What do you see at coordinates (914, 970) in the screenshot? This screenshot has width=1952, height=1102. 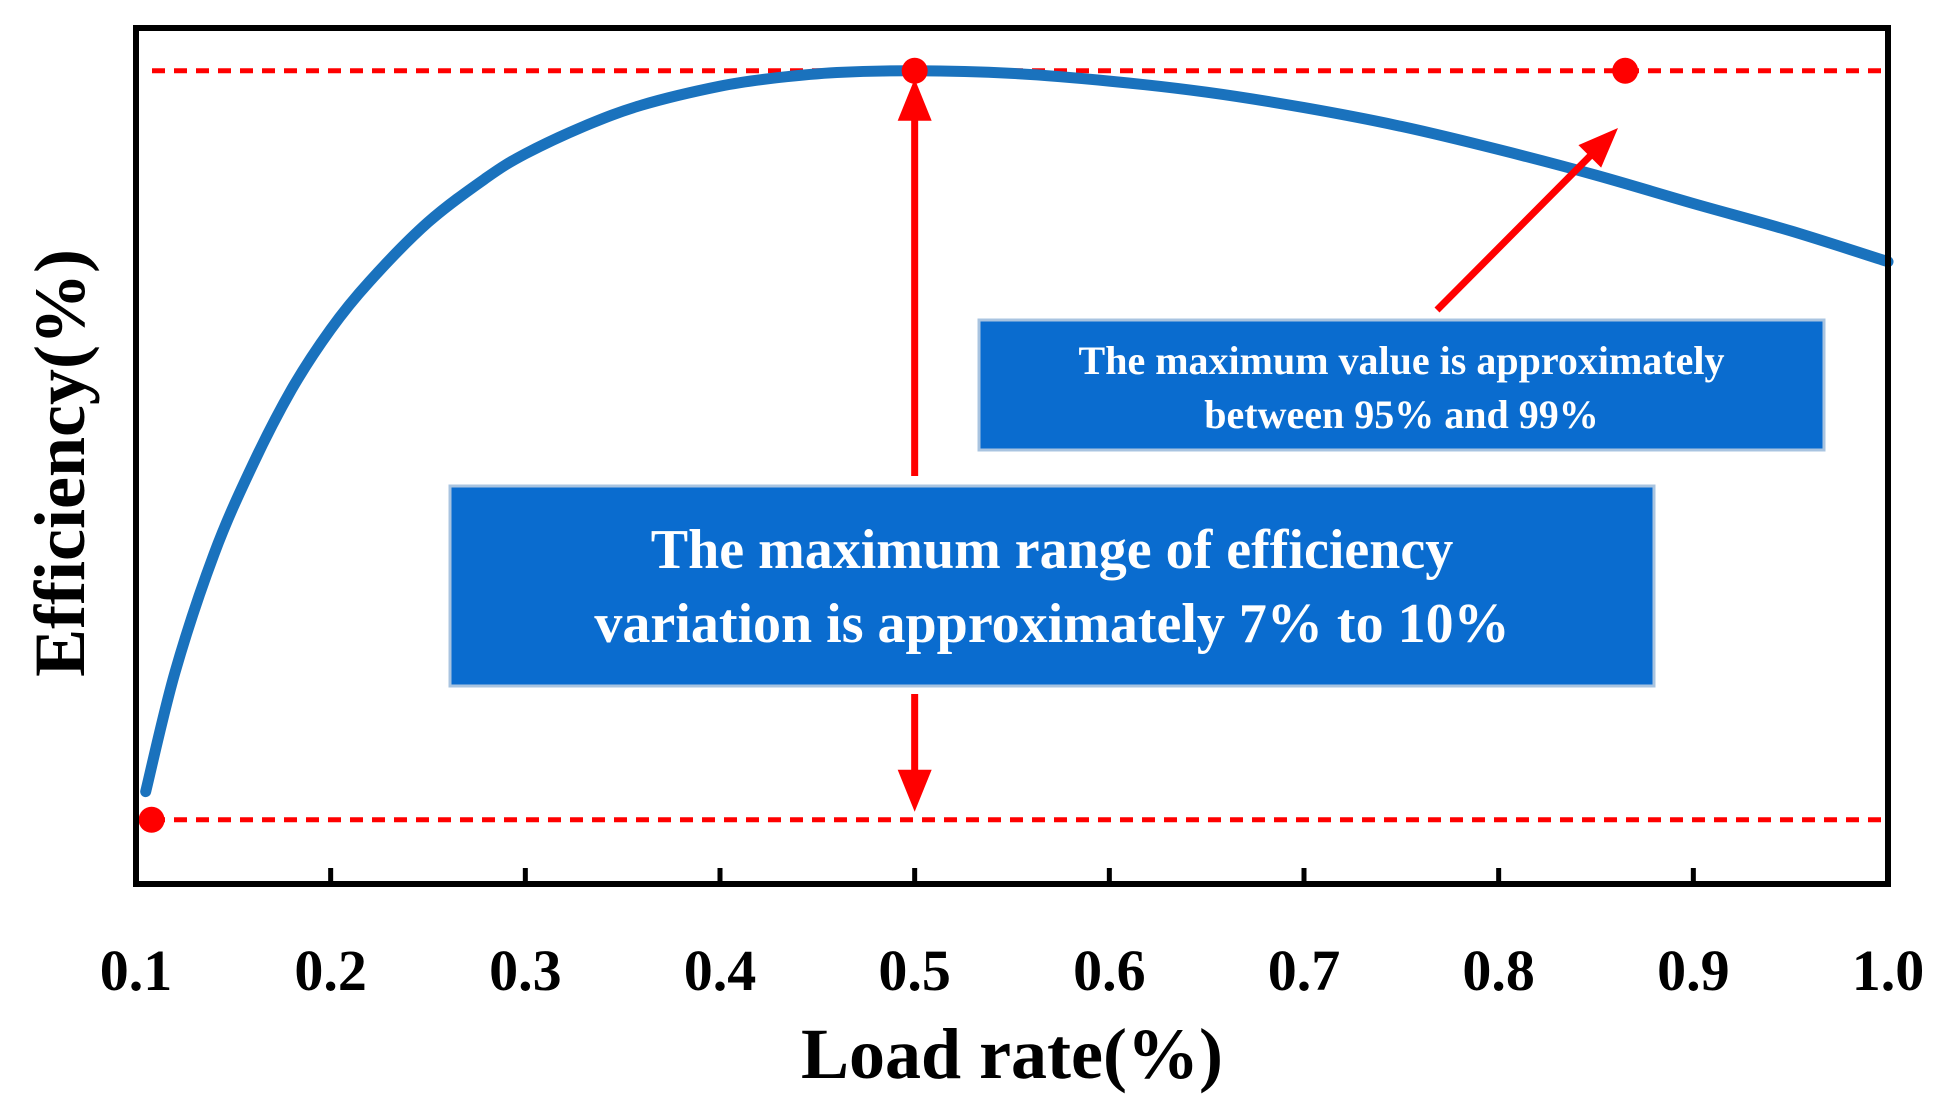 I see `x-tick-label: 0.5` at bounding box center [914, 970].